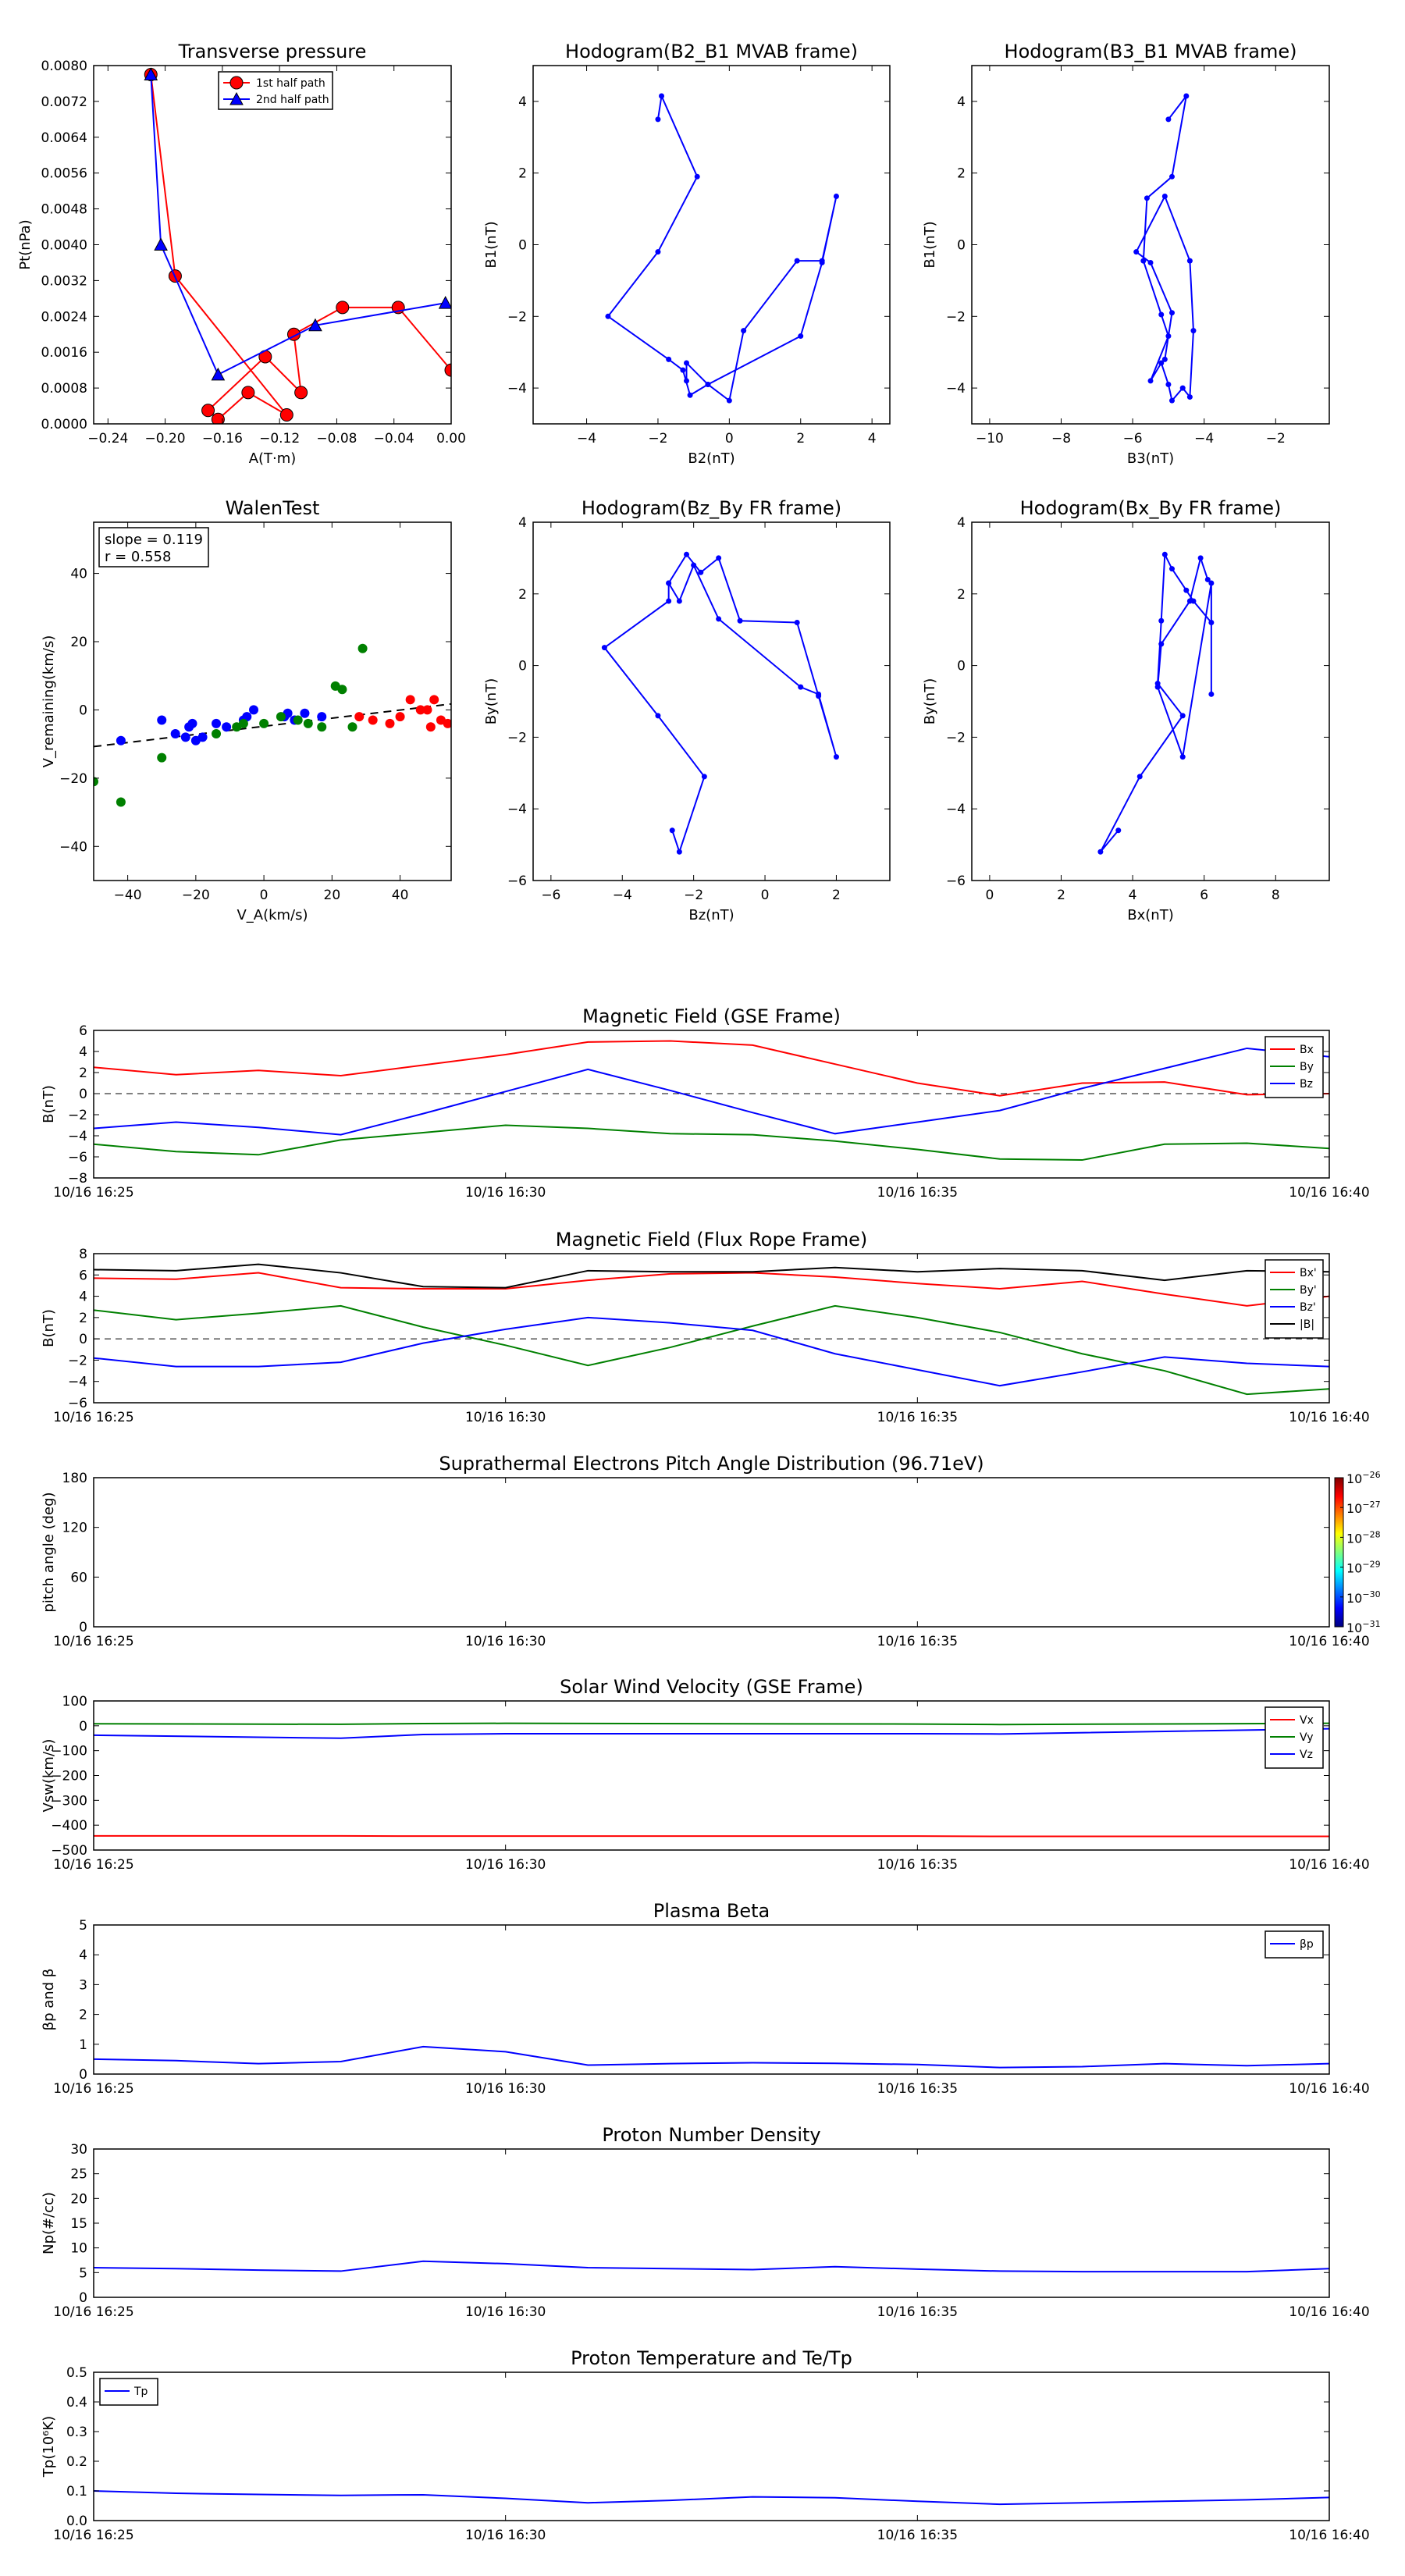 This screenshot has width=1405, height=2576. Describe the element at coordinates (49, 2000) in the screenshot. I see `y-axis-label: βp and β` at that location.